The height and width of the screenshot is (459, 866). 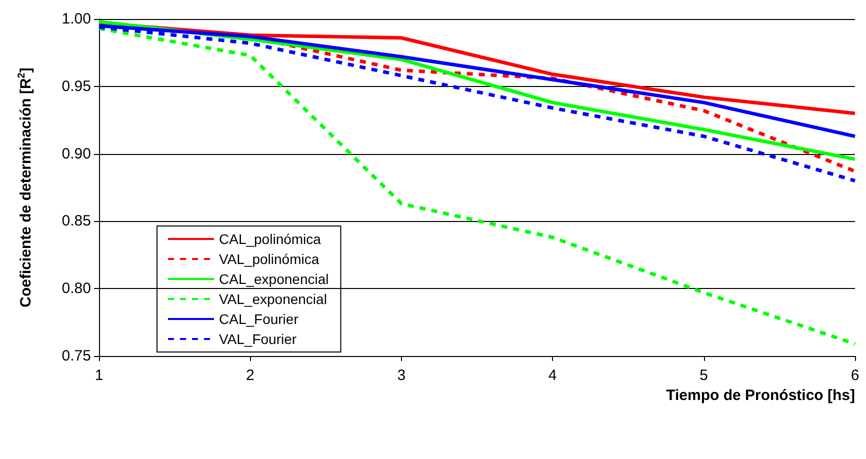 I want to click on y-tick-label: 0.75, so click(x=76, y=356).